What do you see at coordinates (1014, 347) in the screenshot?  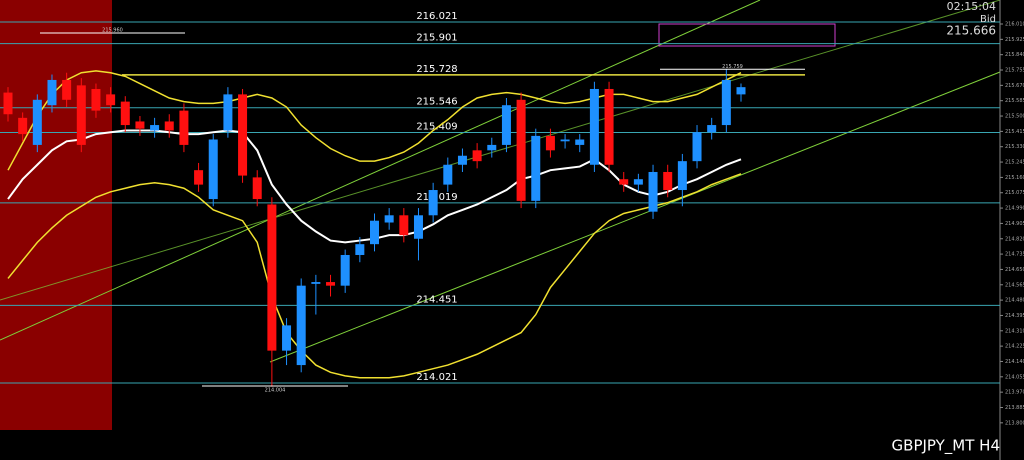 I see `y-tick-label: 214.225` at bounding box center [1014, 347].